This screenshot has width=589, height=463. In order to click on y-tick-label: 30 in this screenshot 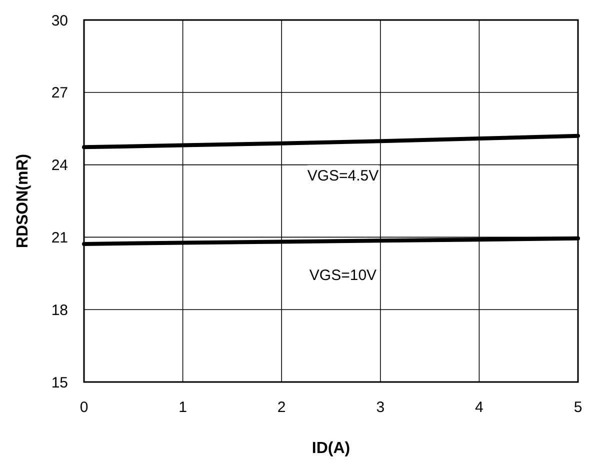, I will do `click(59, 21)`.